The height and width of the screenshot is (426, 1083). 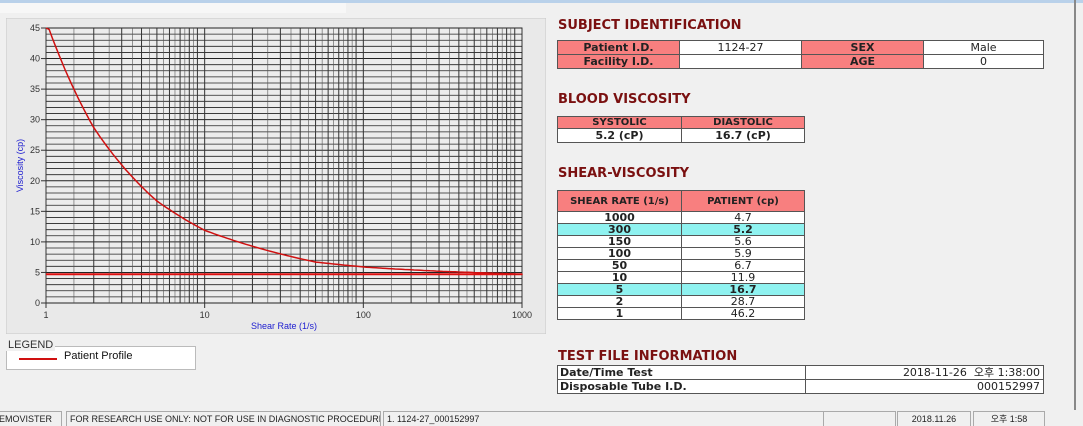 What do you see at coordinates (38, 359) in the screenshot?
I see `legend-swatch` at bounding box center [38, 359].